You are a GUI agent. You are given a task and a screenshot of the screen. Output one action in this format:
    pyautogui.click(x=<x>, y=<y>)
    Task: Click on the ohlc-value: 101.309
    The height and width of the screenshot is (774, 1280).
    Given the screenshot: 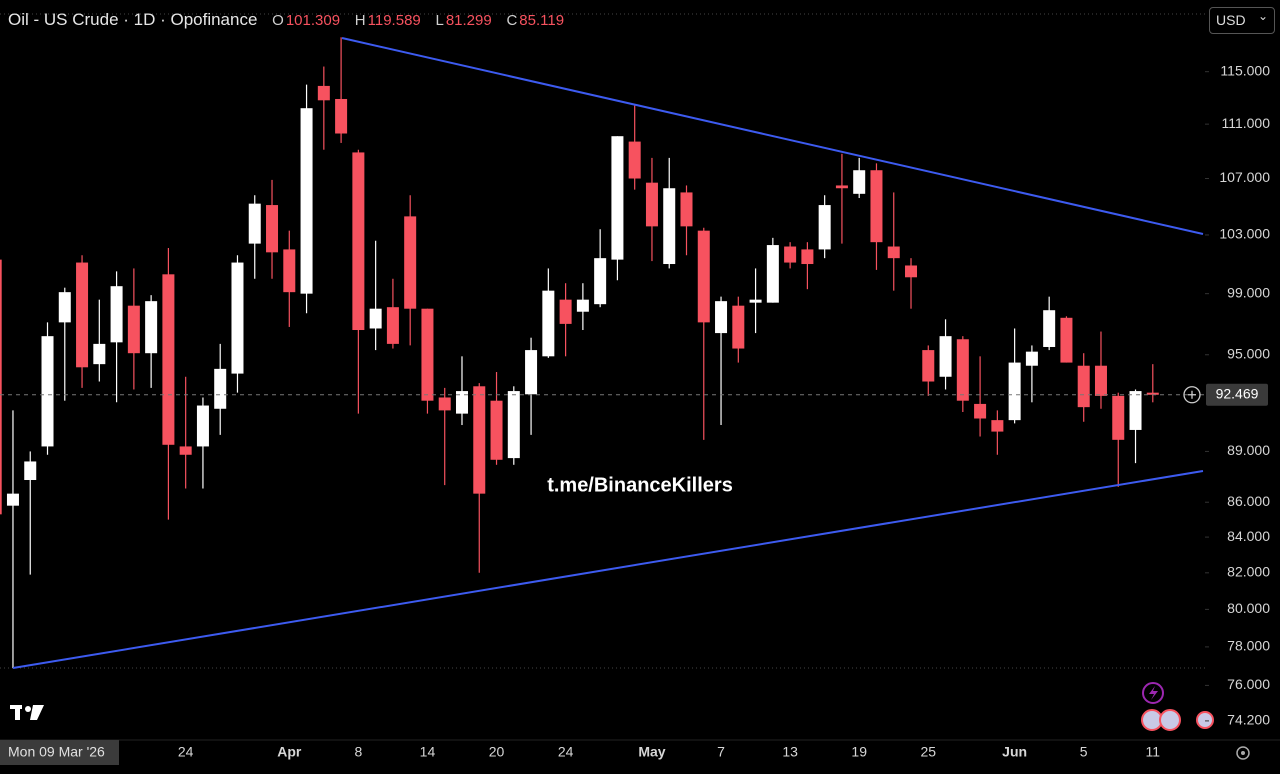 What is the action you would take?
    pyautogui.click(x=313, y=20)
    